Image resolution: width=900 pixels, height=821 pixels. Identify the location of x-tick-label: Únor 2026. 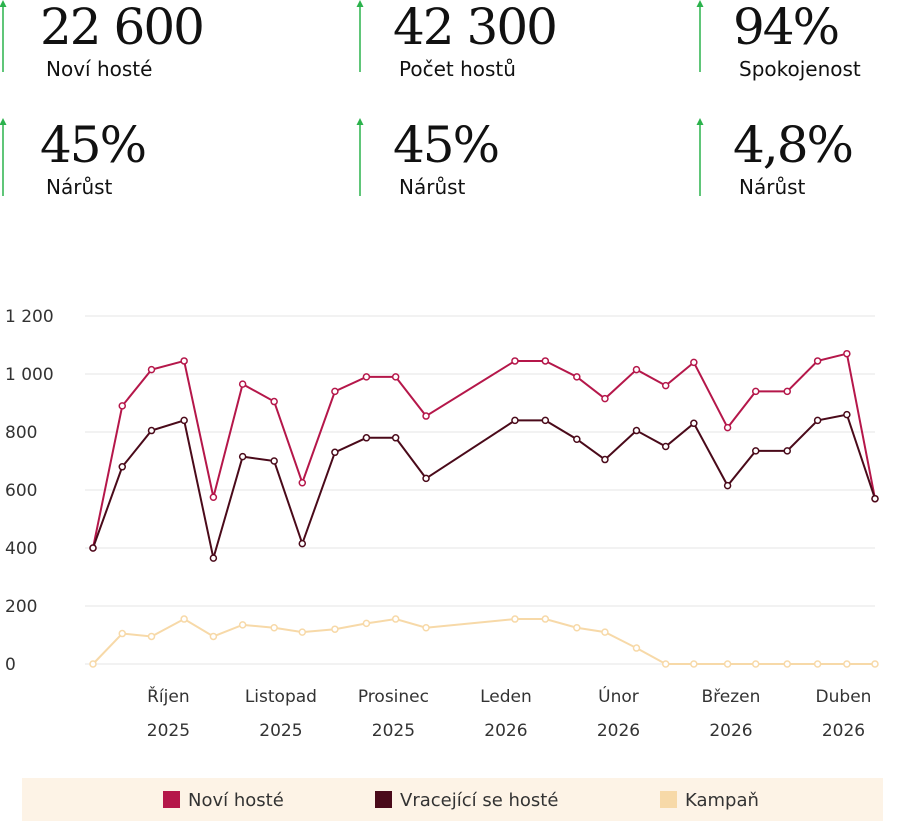
(618, 713).